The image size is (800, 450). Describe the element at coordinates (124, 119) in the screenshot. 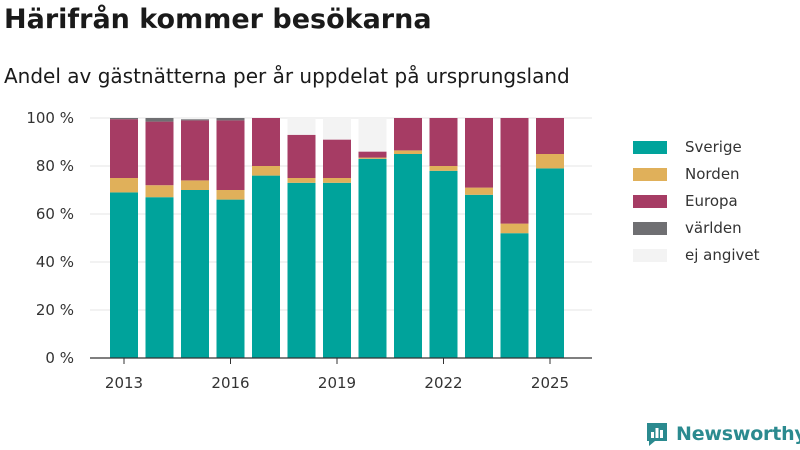

I see `bar-segment-världen-2013` at that location.